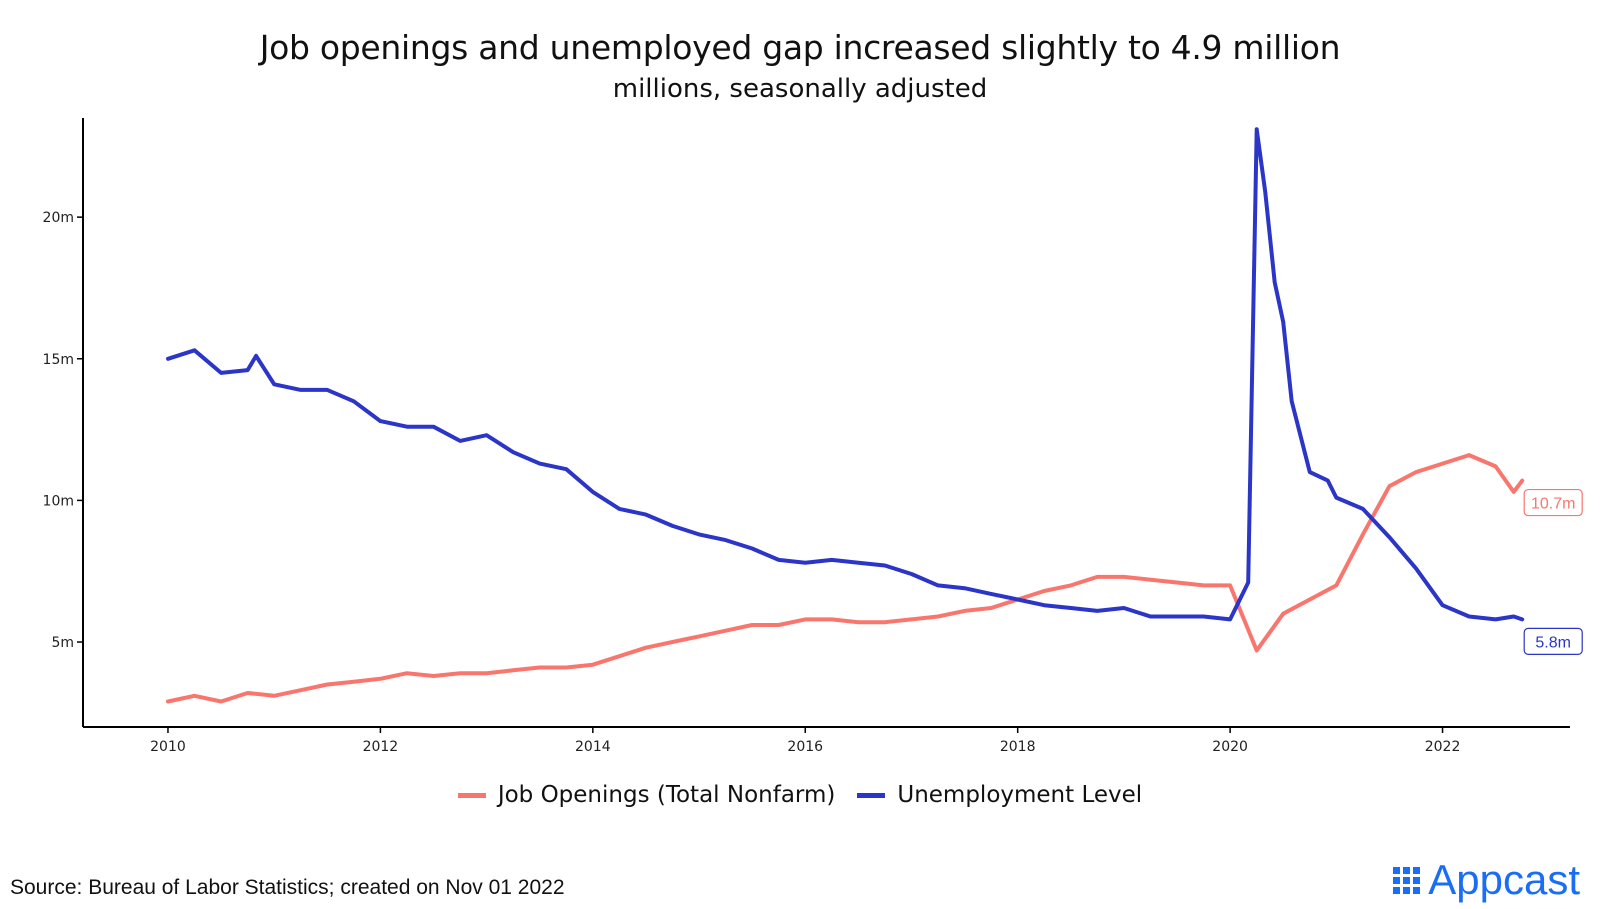 The width and height of the screenshot is (1600, 909). I want to click on legend-label-job-openings: Job Openings (Total Nonfarm), so click(666, 795).